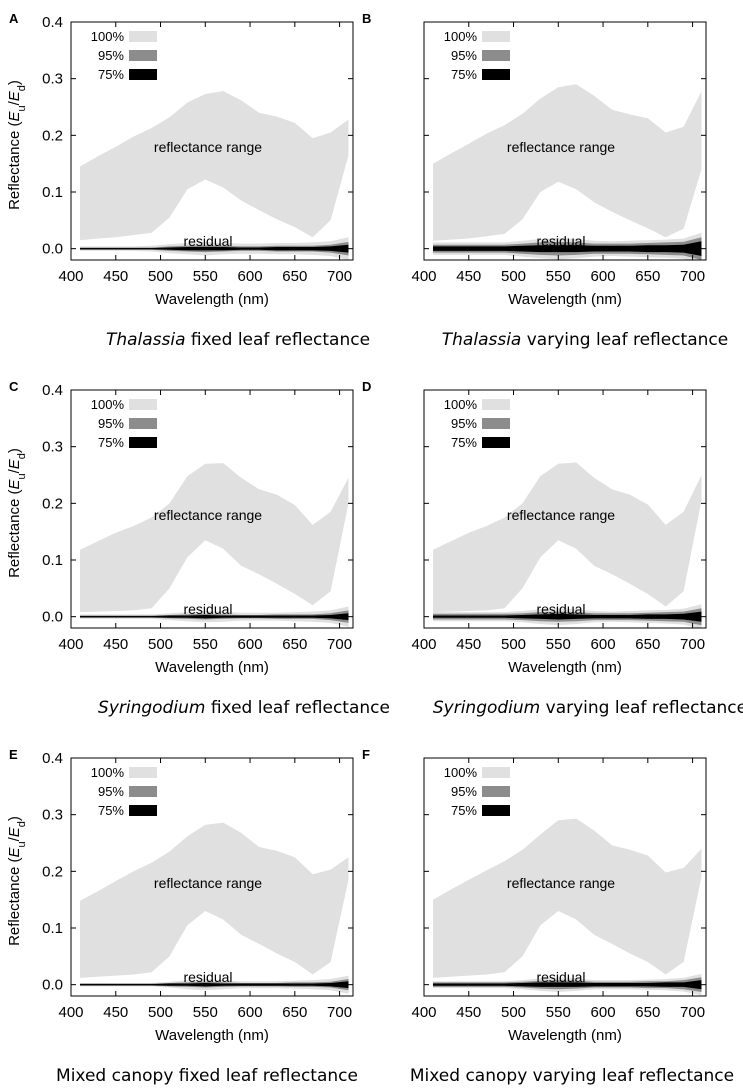  Describe the element at coordinates (52, 985) in the screenshot. I see `y-tick-label: 0.0` at that location.